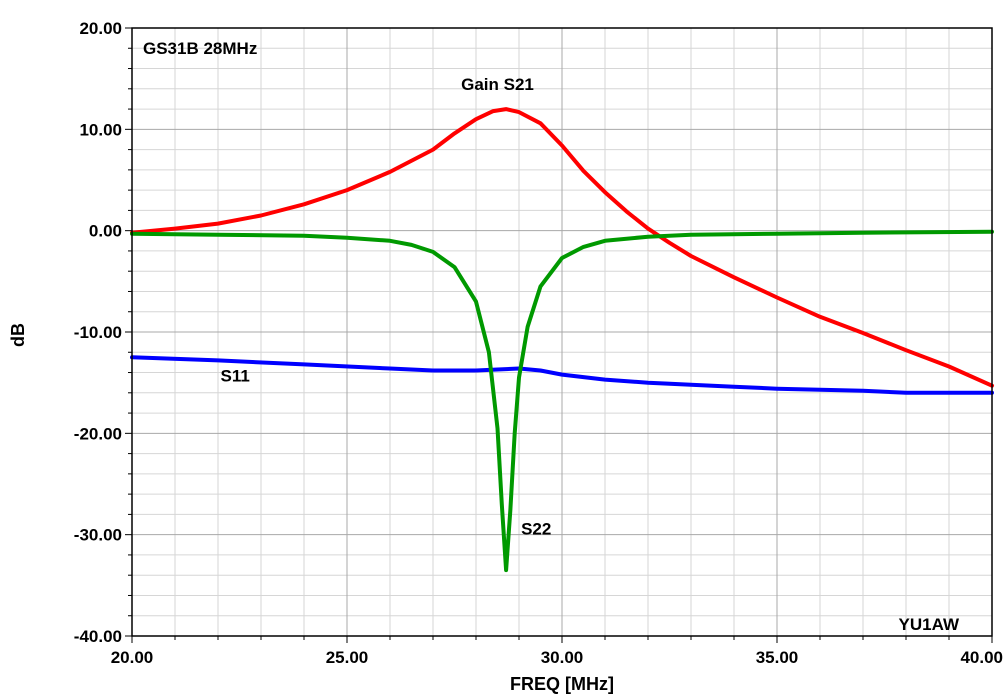  Describe the element at coordinates (562, 684) in the screenshot. I see `x-axis-title: FREQ [MHz]` at that location.